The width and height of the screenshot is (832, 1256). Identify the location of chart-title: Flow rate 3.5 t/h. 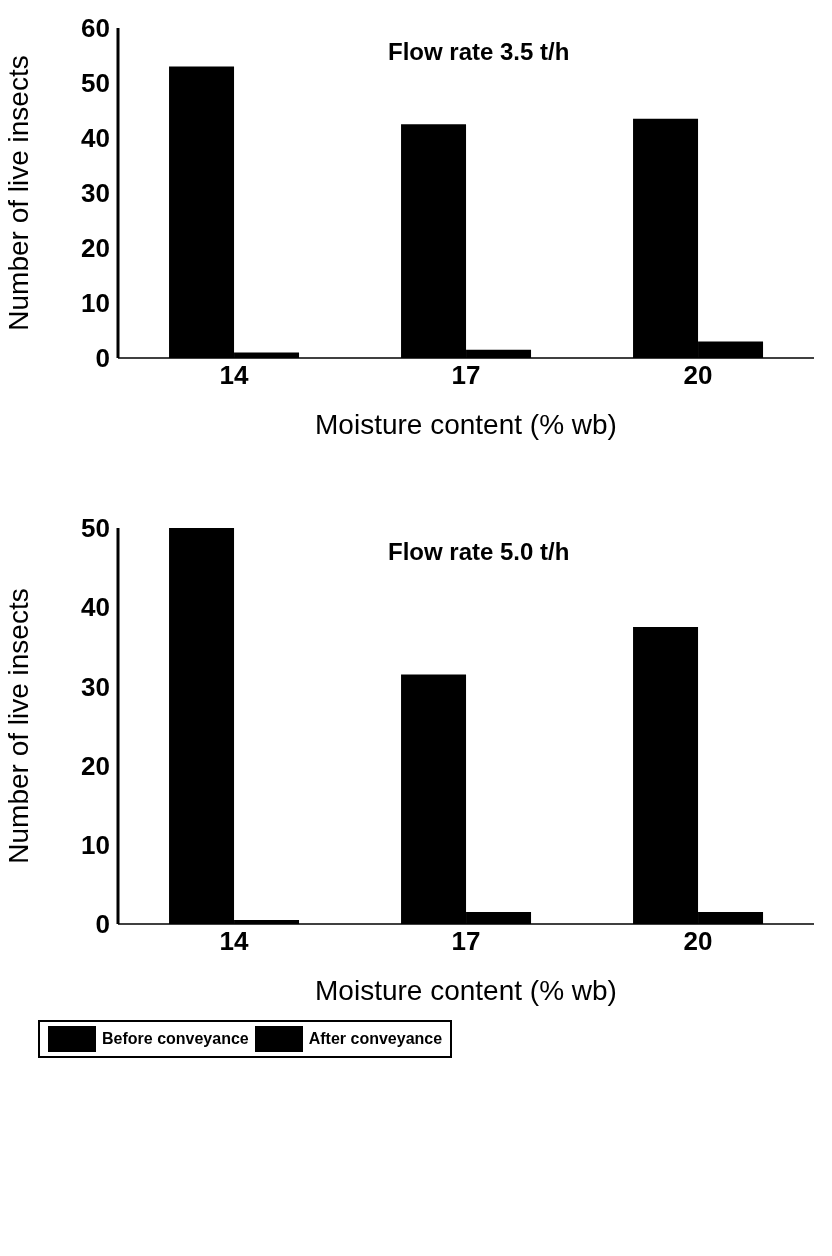
(479, 52).